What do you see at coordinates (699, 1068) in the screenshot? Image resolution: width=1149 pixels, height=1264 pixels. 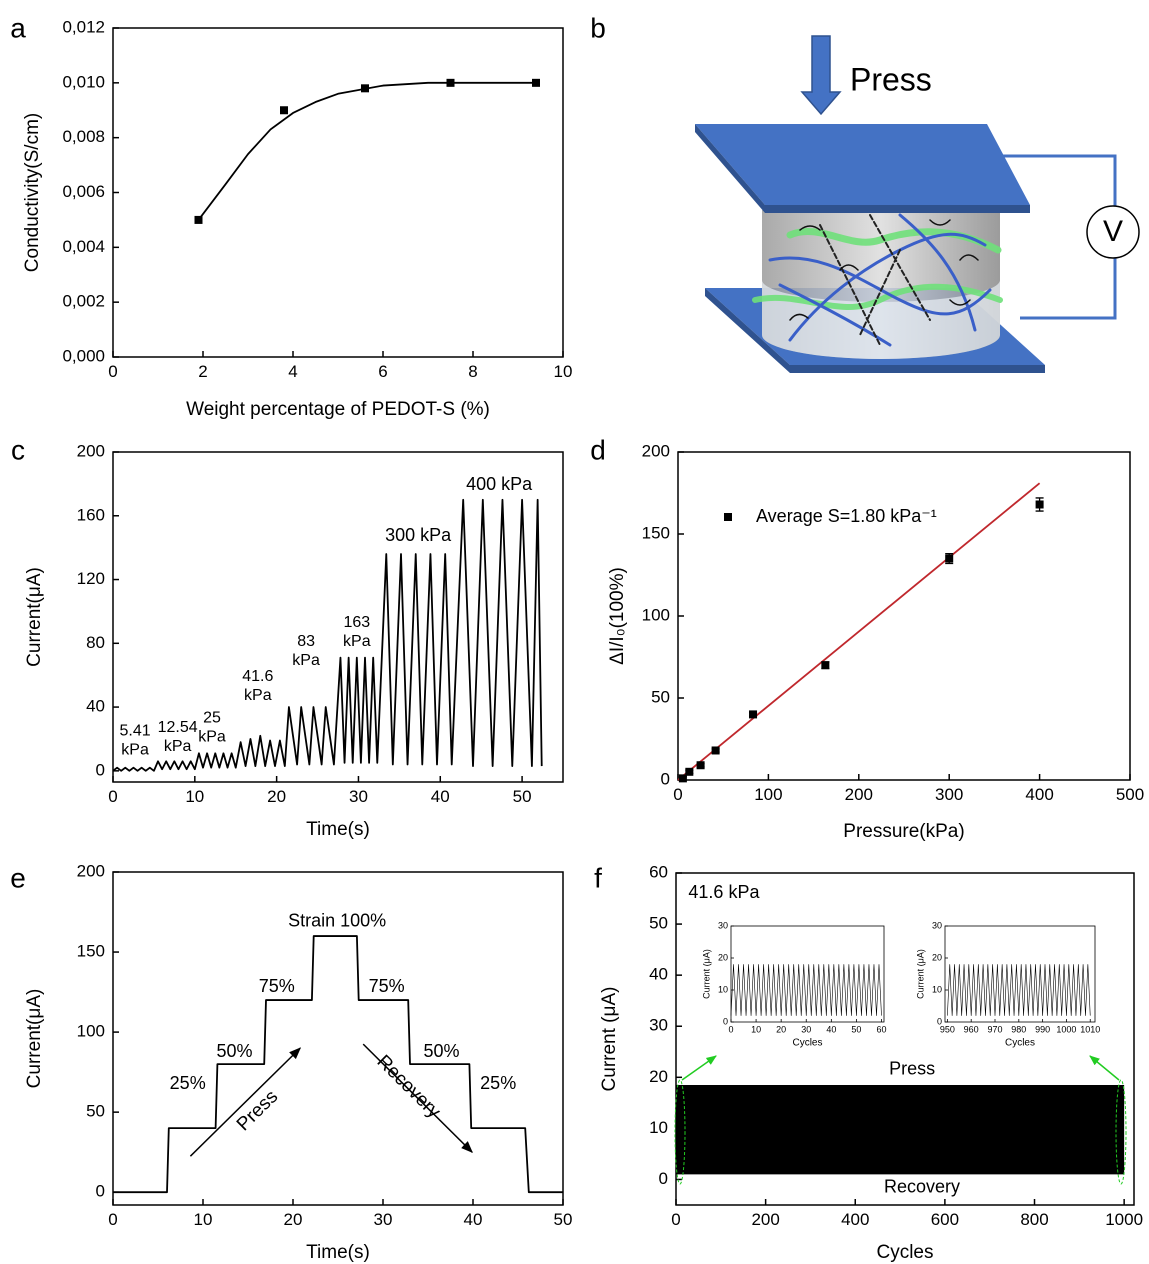 I see `zoom-arrow` at bounding box center [699, 1068].